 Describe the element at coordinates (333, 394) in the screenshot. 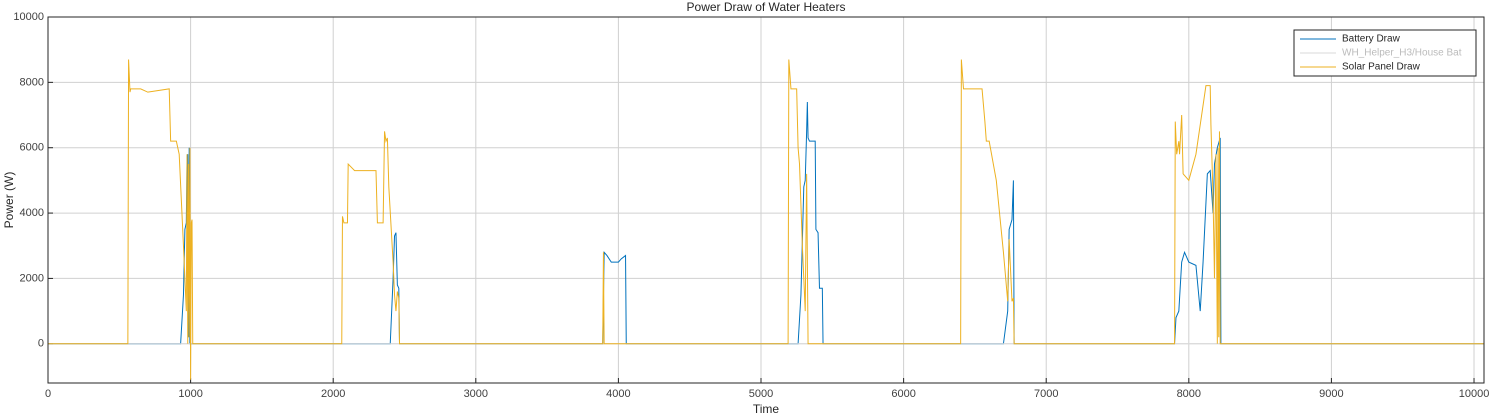

I see `x-tick-label: 2000` at that location.